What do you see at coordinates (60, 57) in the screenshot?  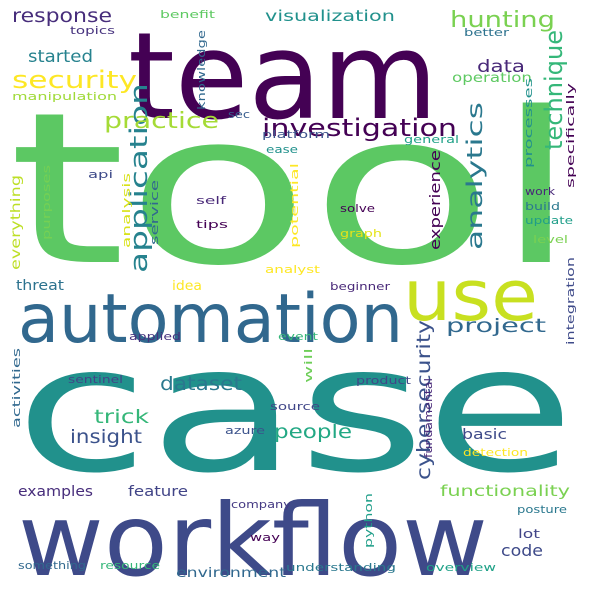 I see `word-started: started` at bounding box center [60, 57].